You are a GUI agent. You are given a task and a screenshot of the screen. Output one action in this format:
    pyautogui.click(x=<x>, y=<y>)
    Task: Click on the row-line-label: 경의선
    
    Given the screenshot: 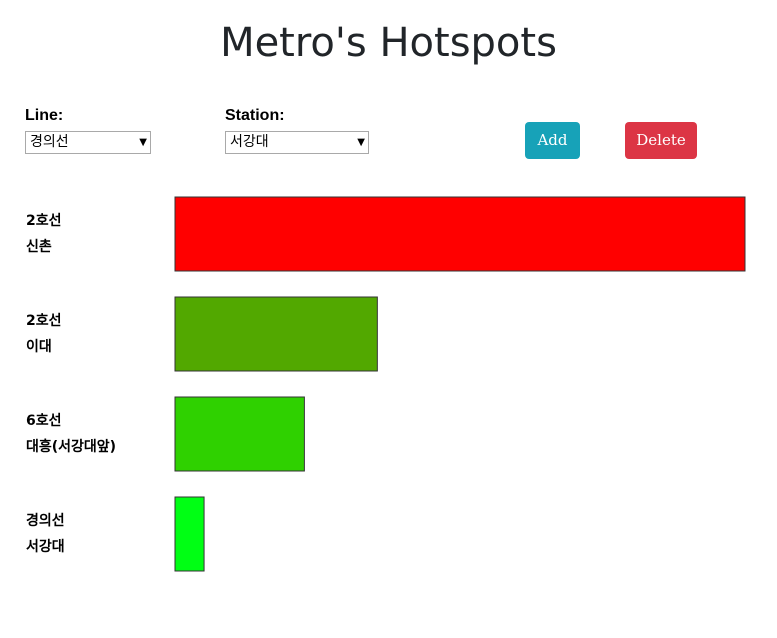 What is the action you would take?
    pyautogui.click(x=45, y=521)
    